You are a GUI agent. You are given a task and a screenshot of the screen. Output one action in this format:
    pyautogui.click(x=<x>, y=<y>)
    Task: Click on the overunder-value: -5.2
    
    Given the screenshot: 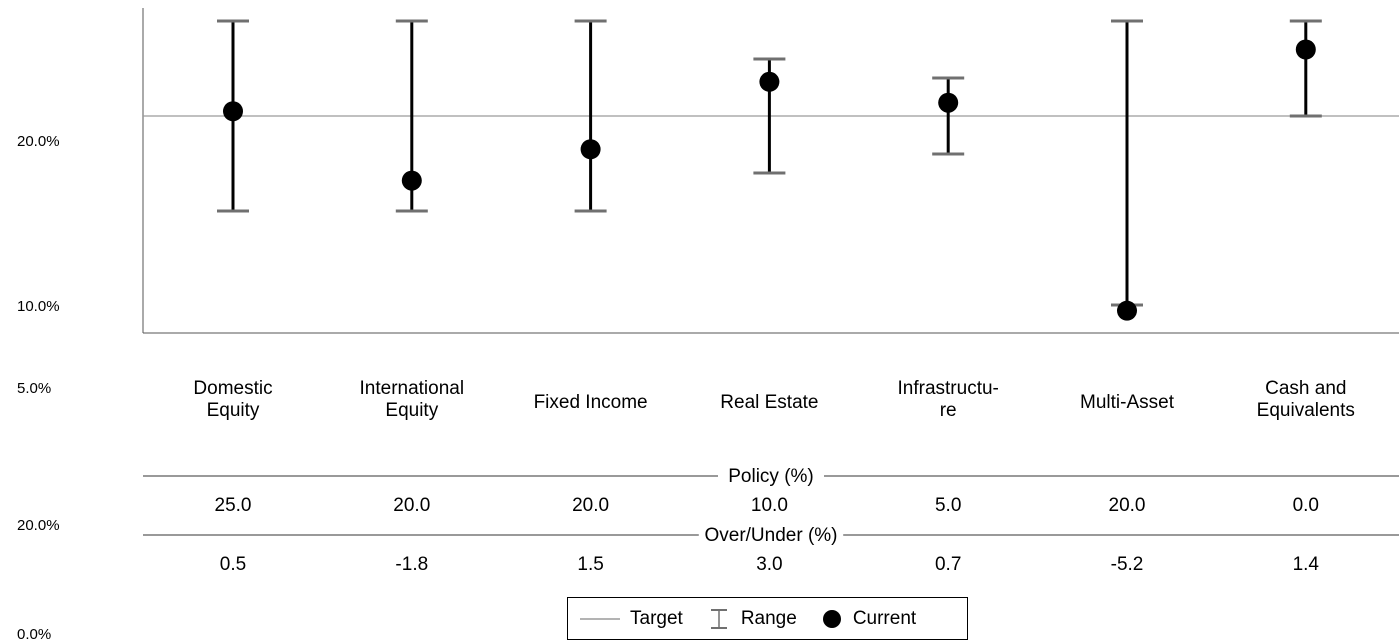 What is the action you would take?
    pyautogui.click(x=1127, y=564)
    